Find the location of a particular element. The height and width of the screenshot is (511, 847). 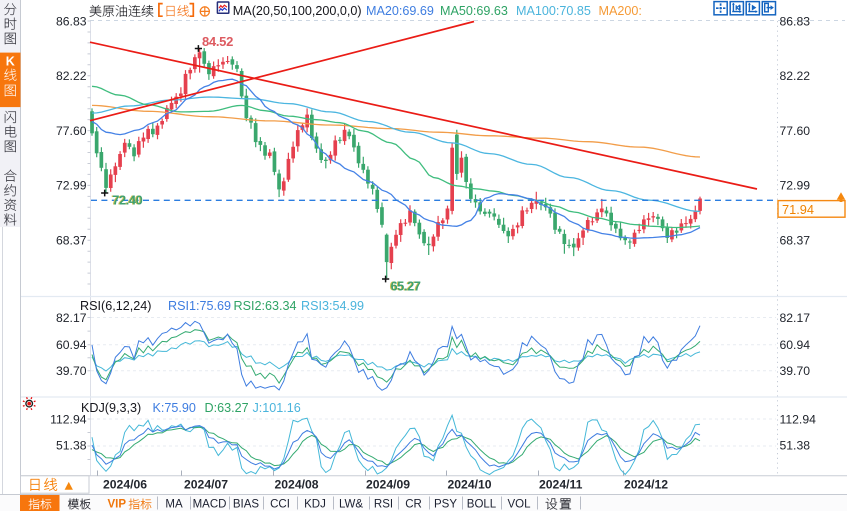

svg-text: VIP is located at coordinates (117, 505).